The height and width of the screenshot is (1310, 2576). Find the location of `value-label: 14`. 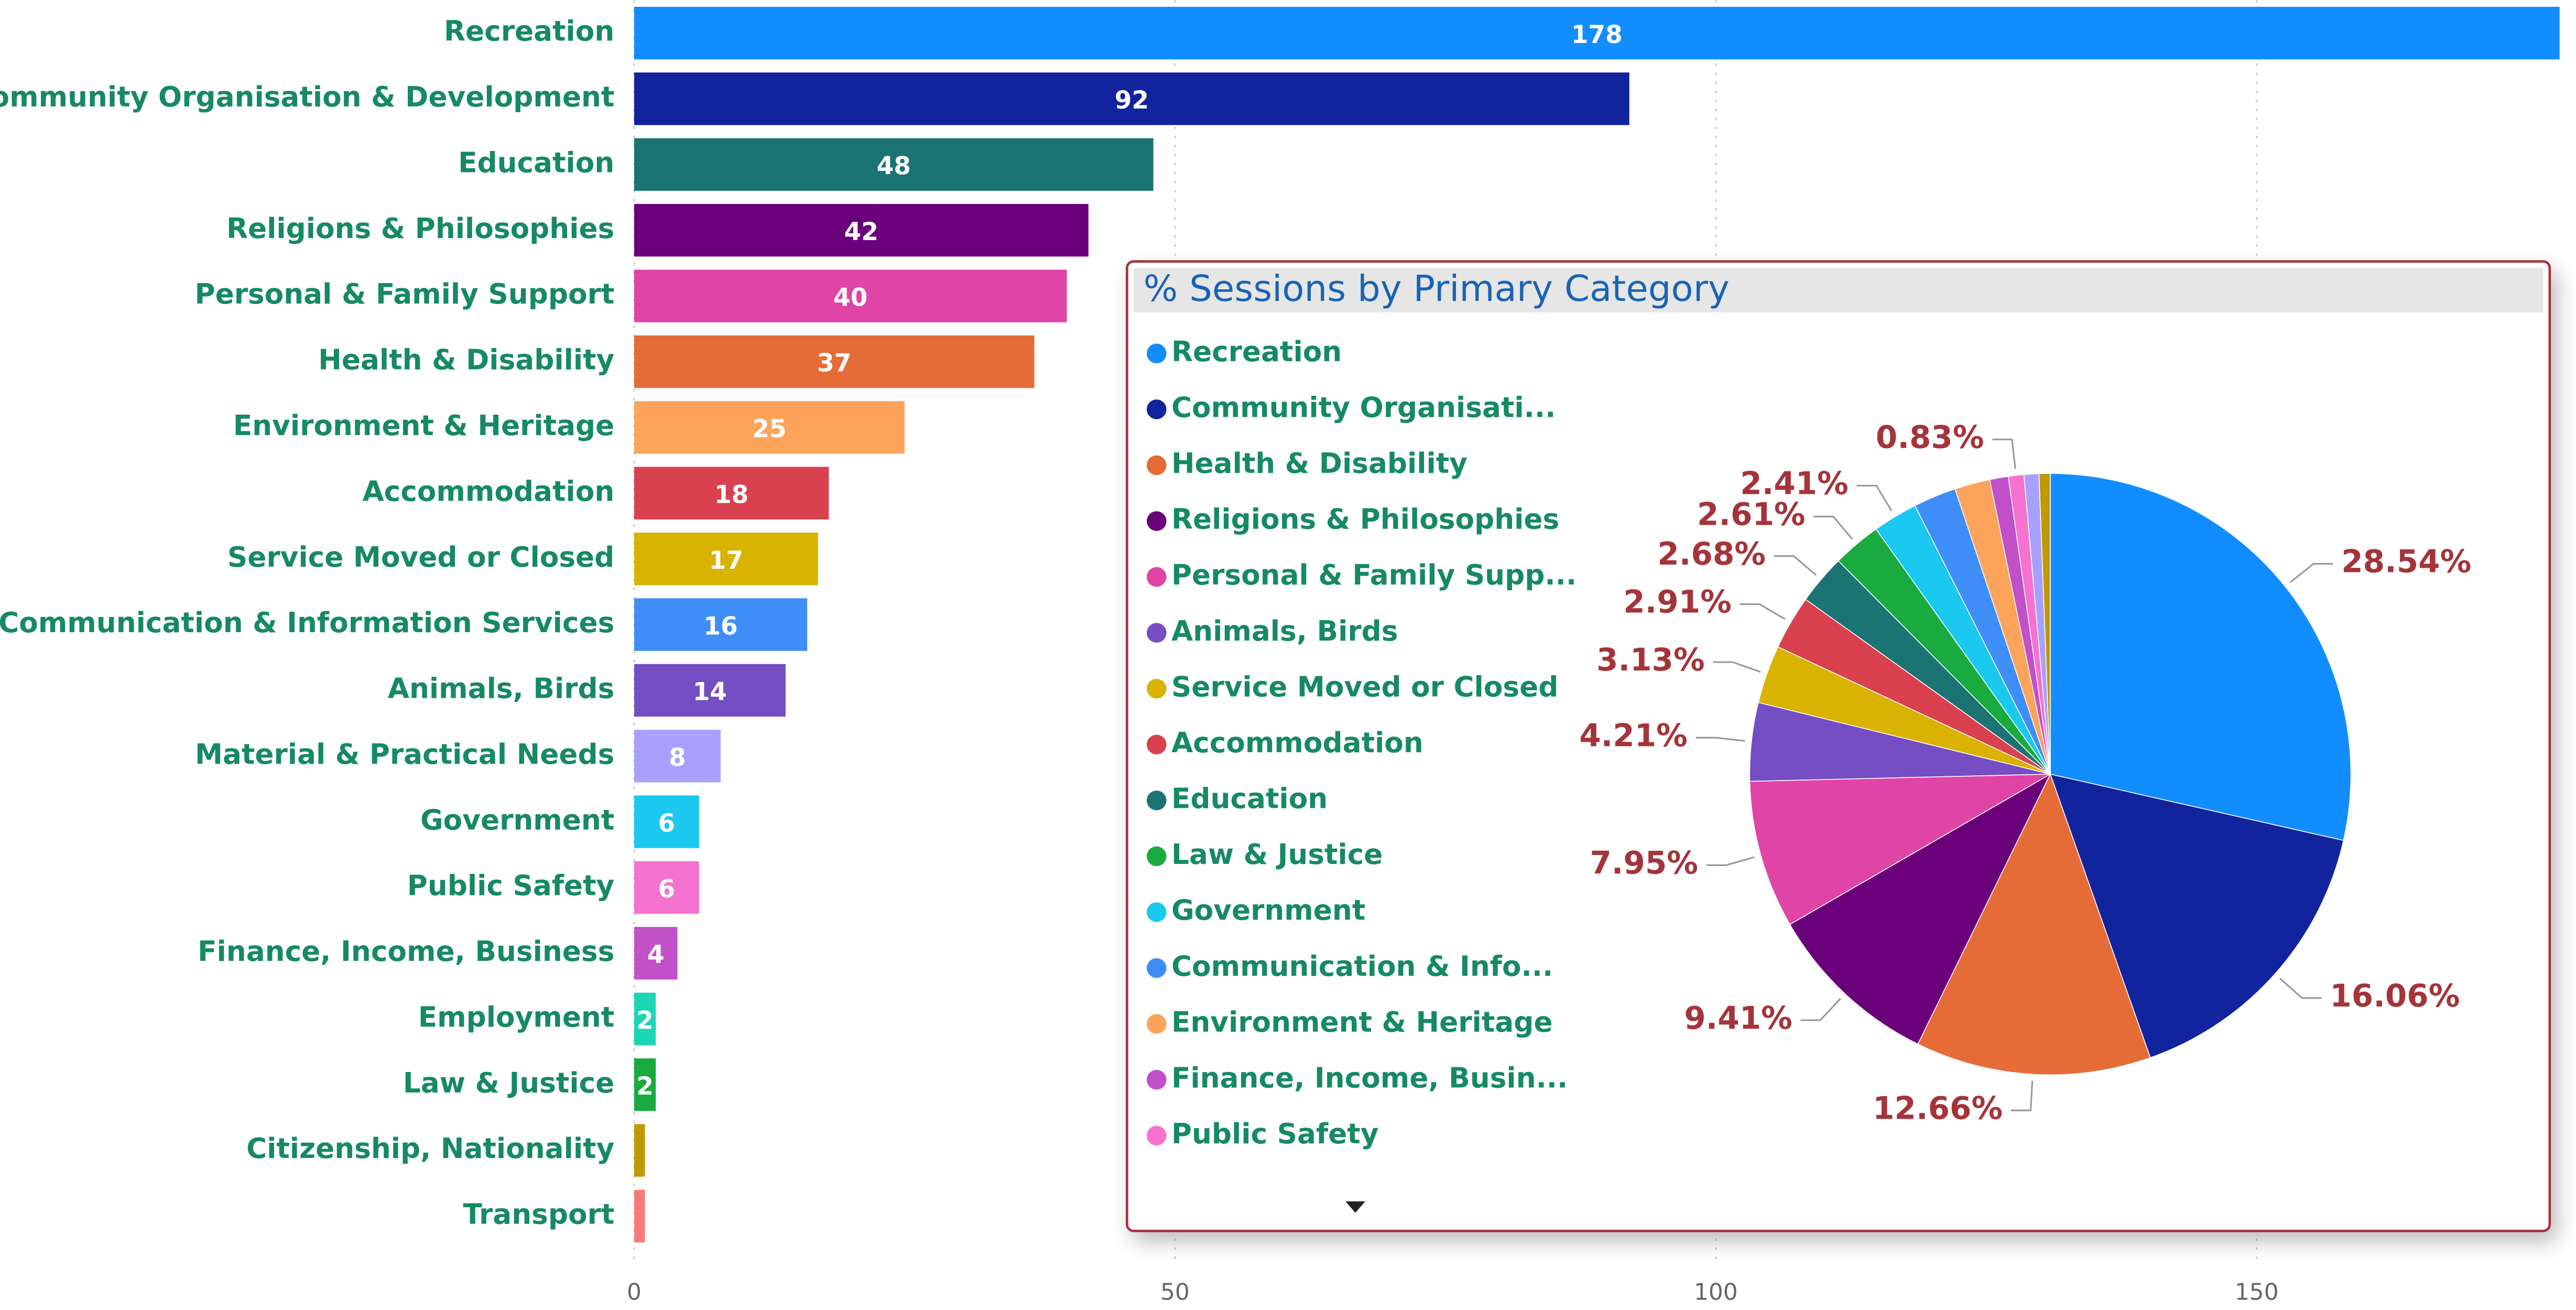

value-label: 14 is located at coordinates (710, 692).